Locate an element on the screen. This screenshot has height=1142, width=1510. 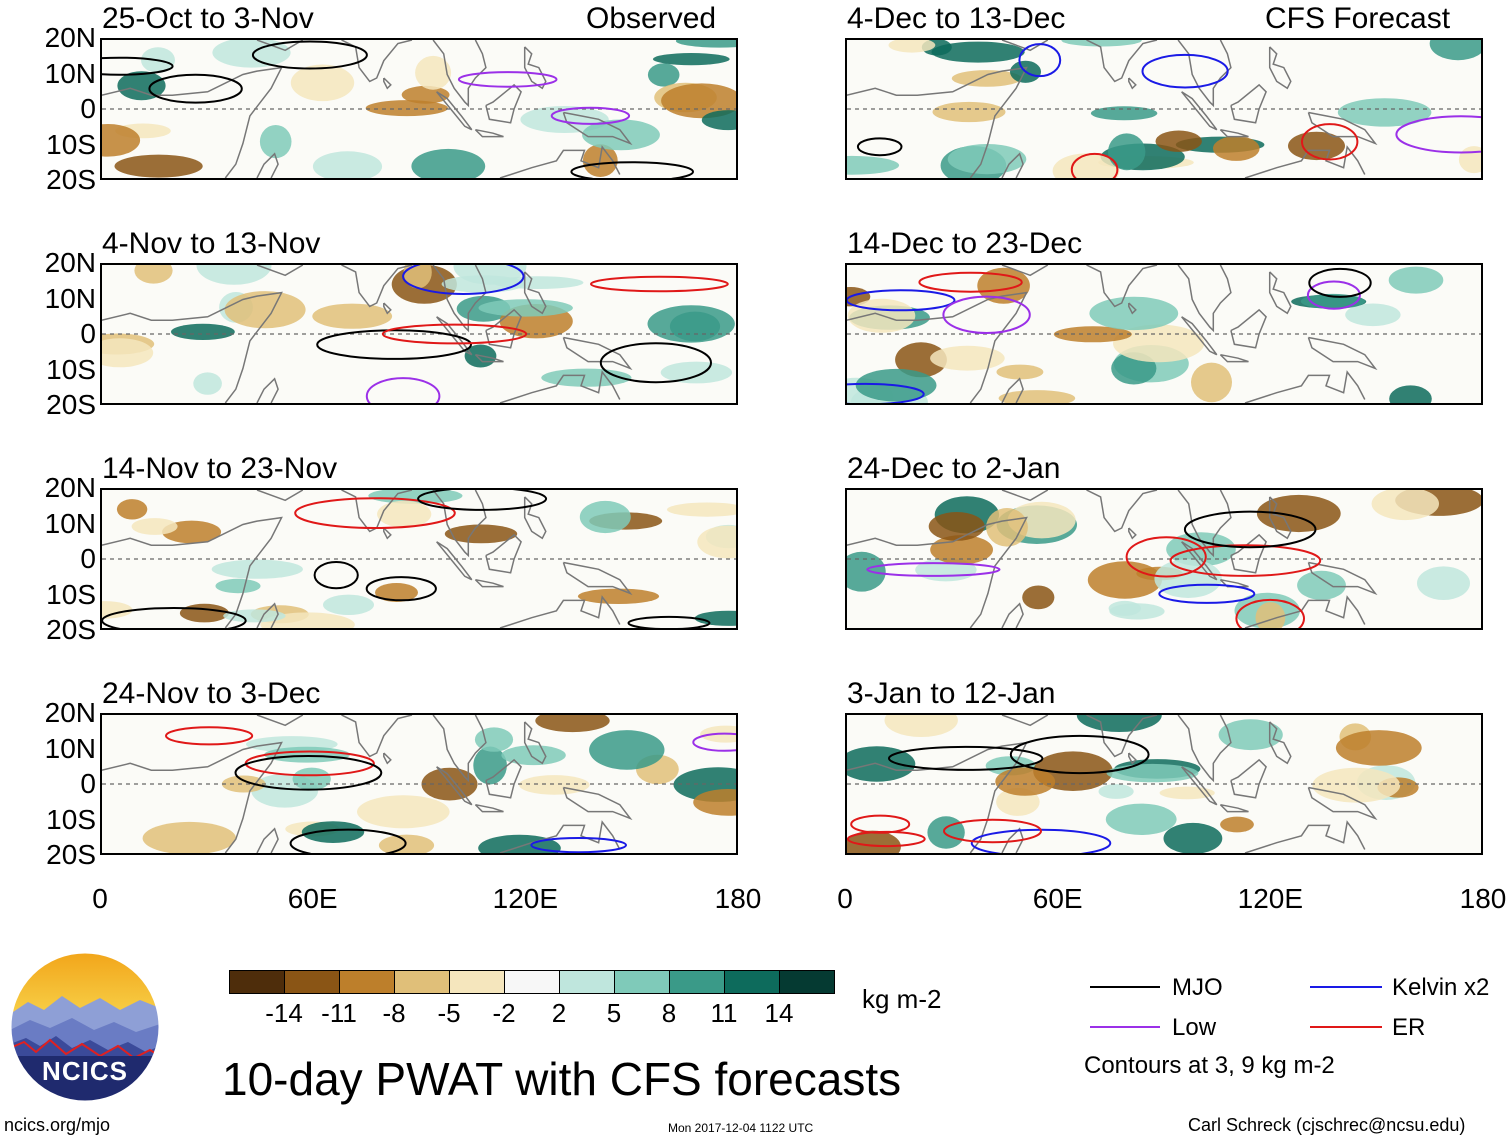
logo-text: NCICS is located at coordinates (85, 1071).